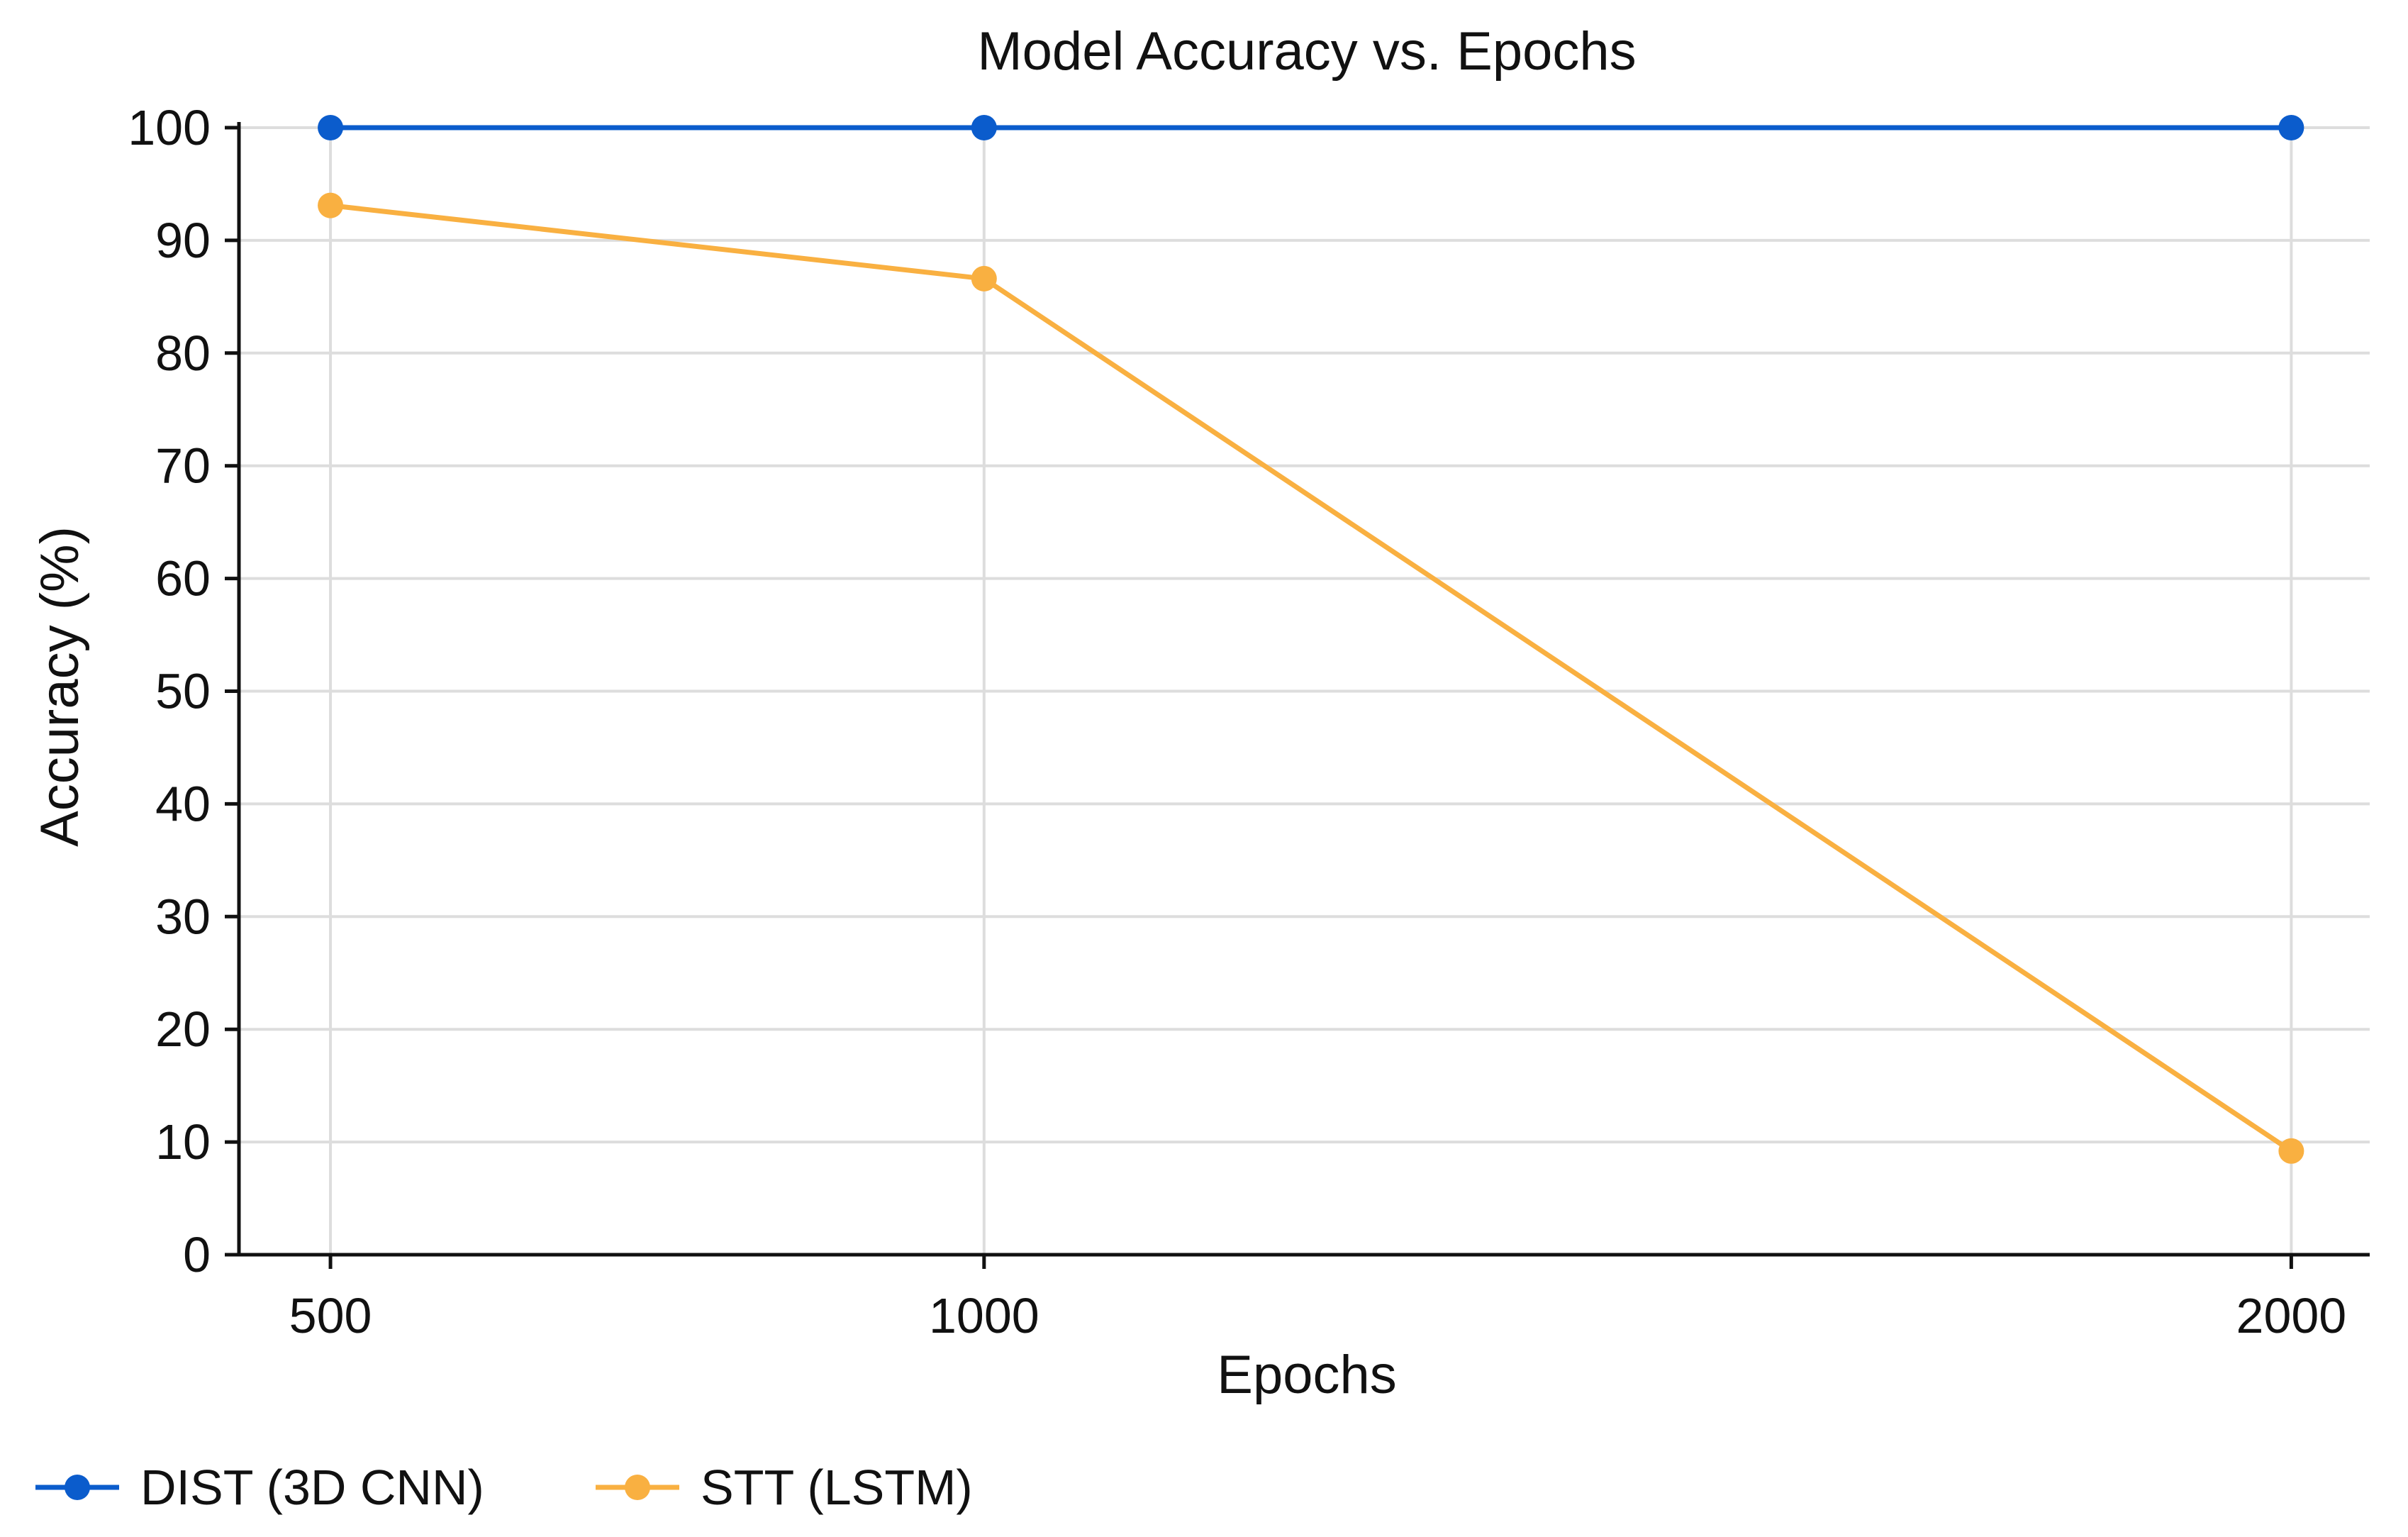  What do you see at coordinates (183, 240) in the screenshot?
I see `y-tick-label: 90` at bounding box center [183, 240].